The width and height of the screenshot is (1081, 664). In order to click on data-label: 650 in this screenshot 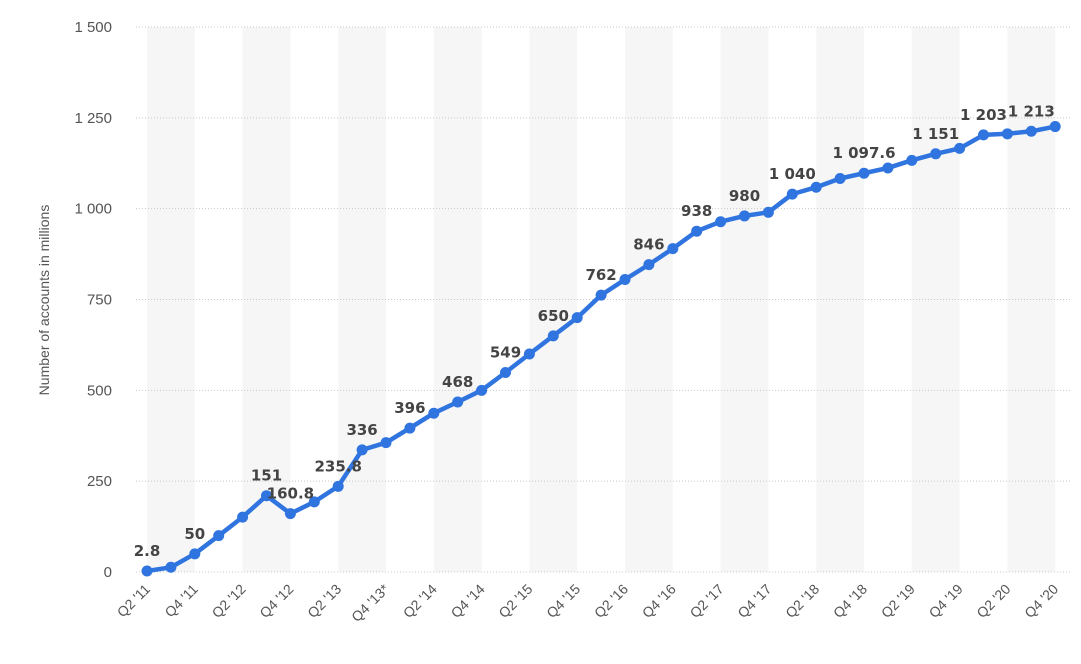, I will do `click(553, 316)`.